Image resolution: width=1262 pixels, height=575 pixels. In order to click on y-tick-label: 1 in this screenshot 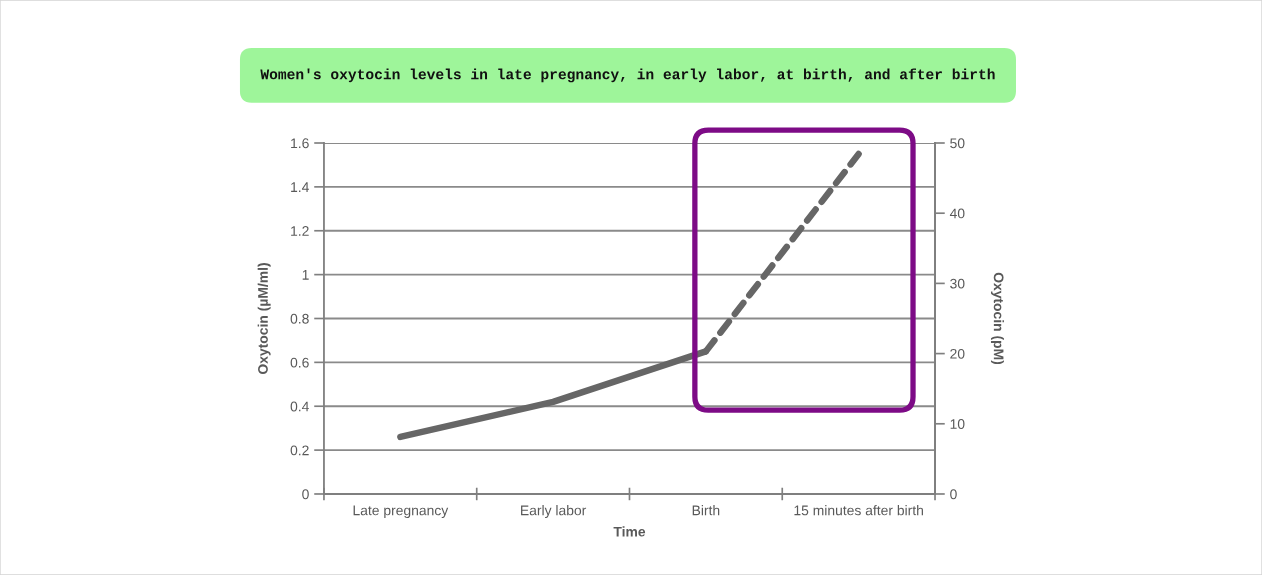, I will do `click(305, 275)`.